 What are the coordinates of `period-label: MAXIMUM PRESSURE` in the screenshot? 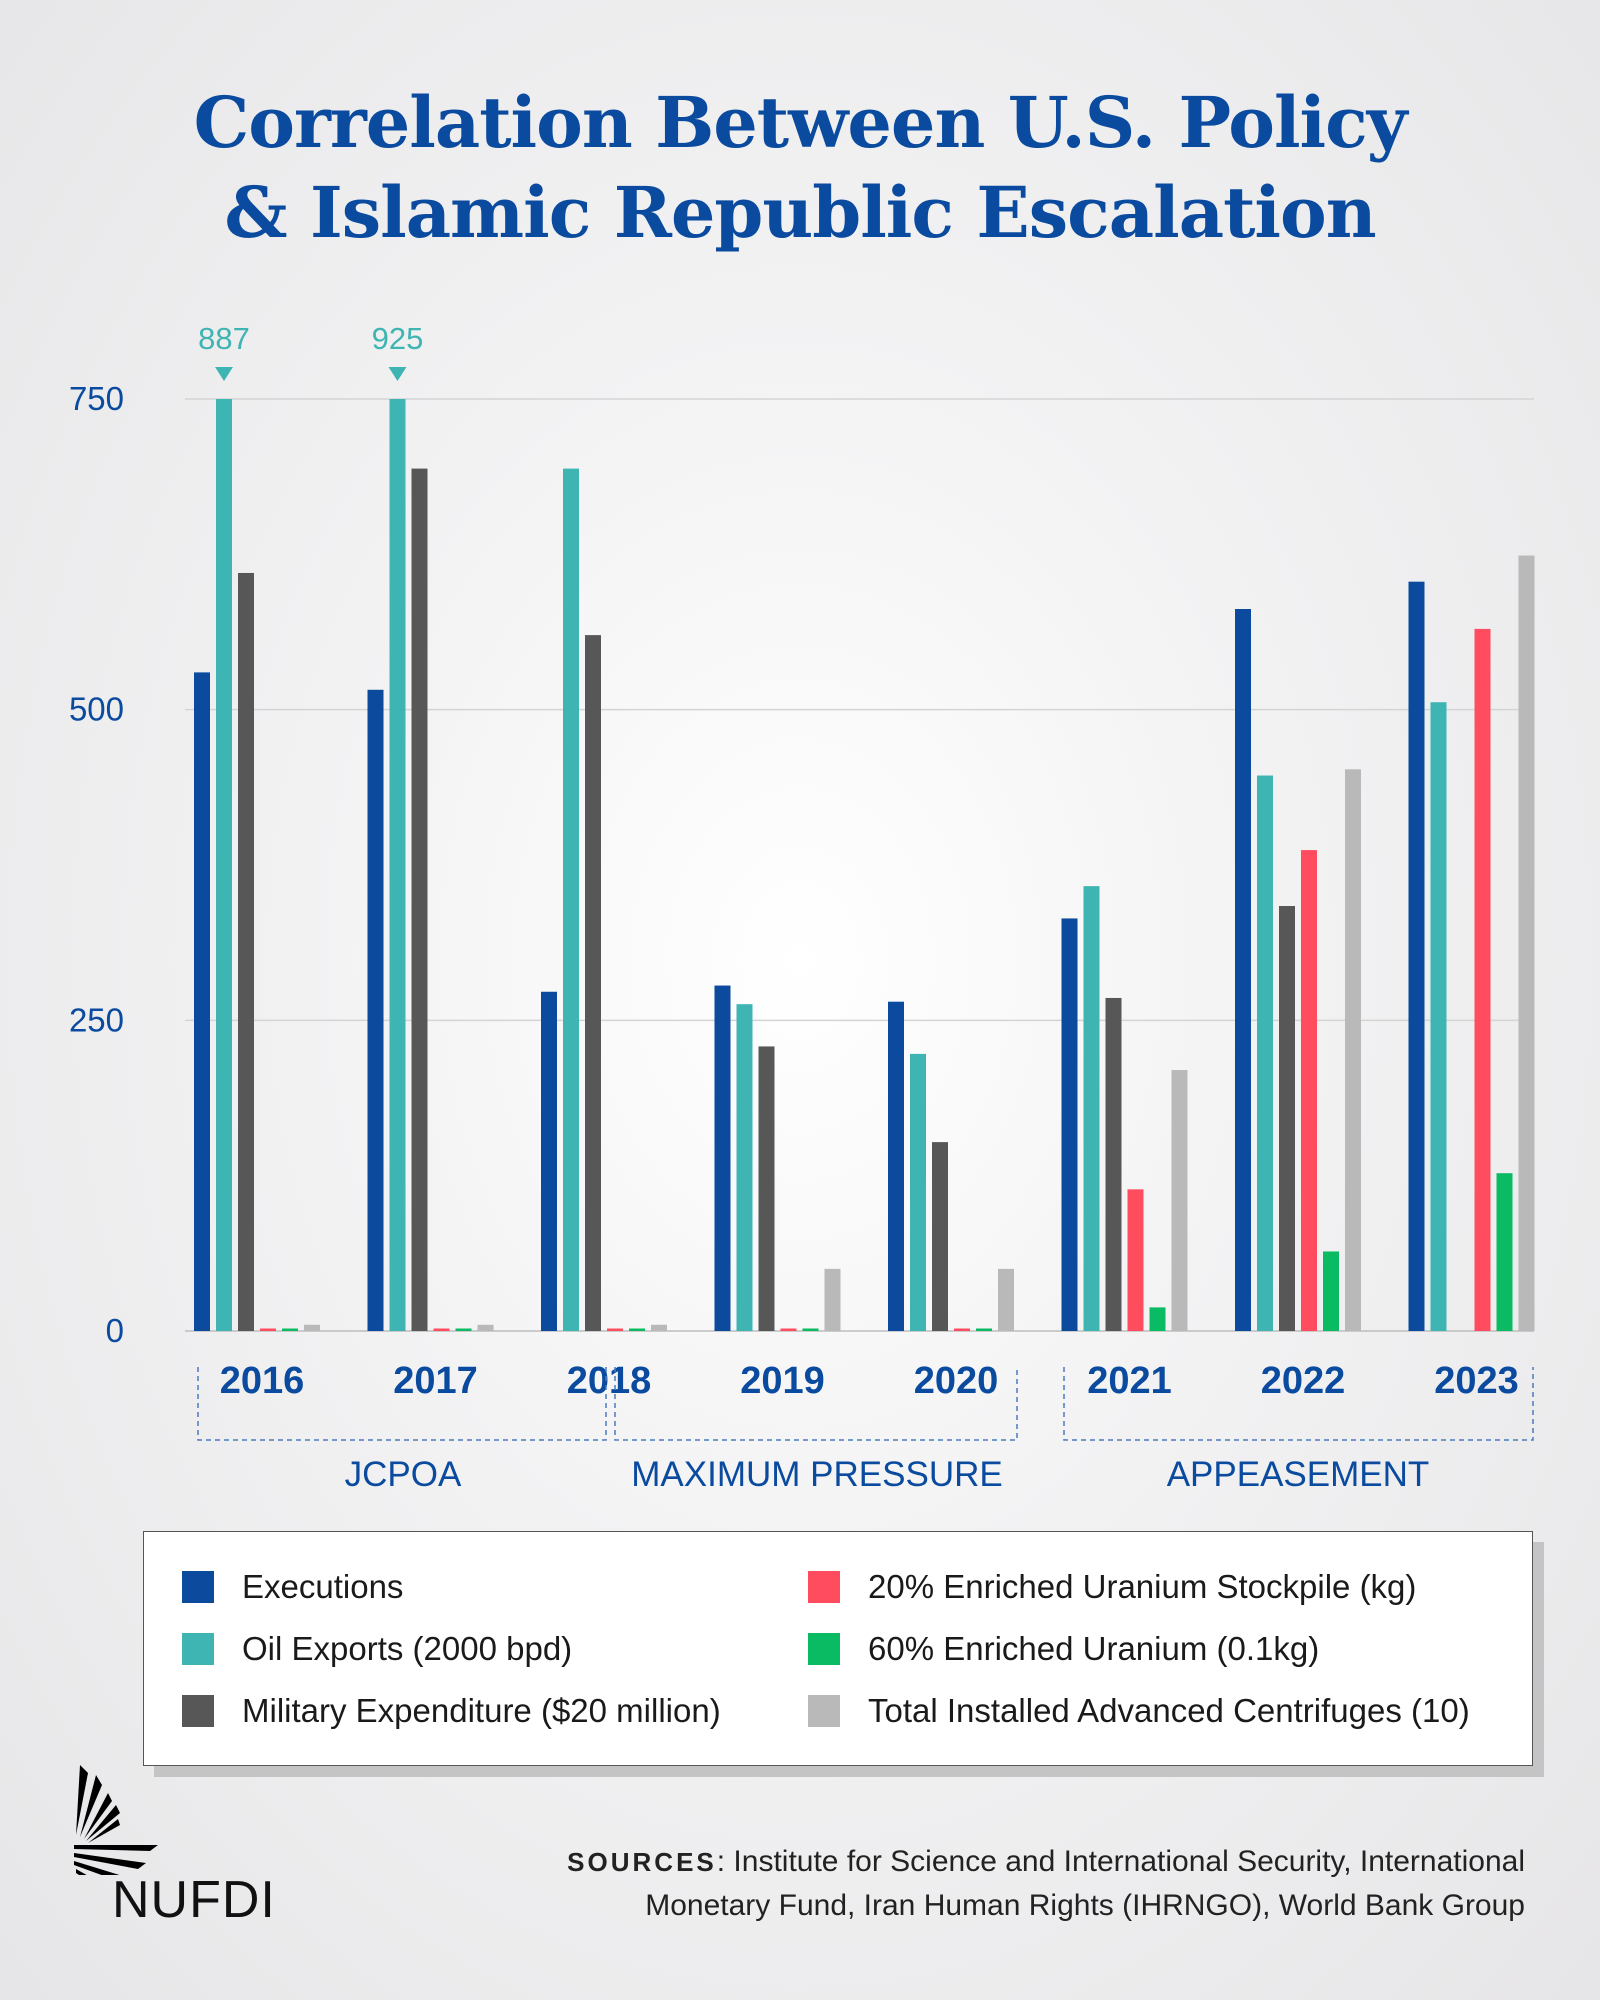 It's located at (816, 1474).